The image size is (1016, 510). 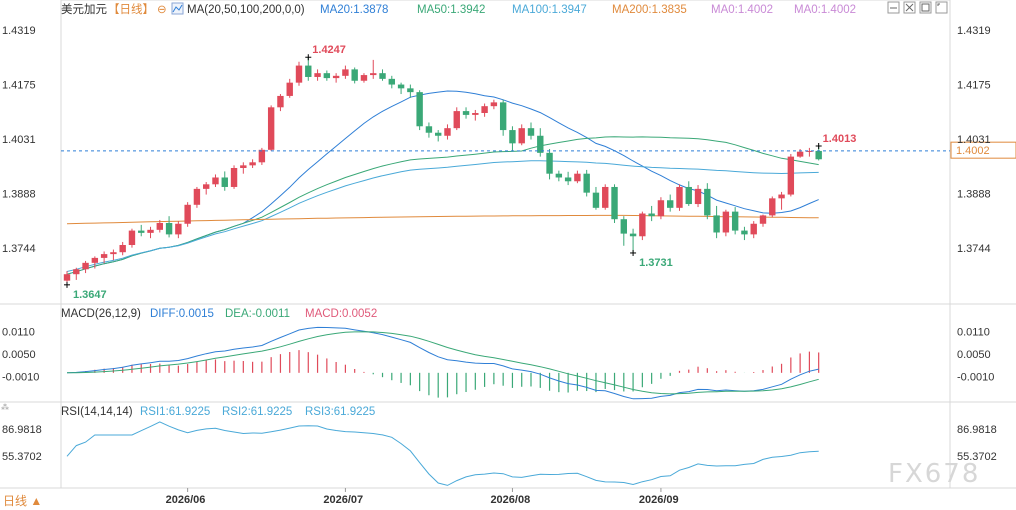 What do you see at coordinates (973, 151) in the screenshot?
I see `current-price-label: 1.4002` at bounding box center [973, 151].